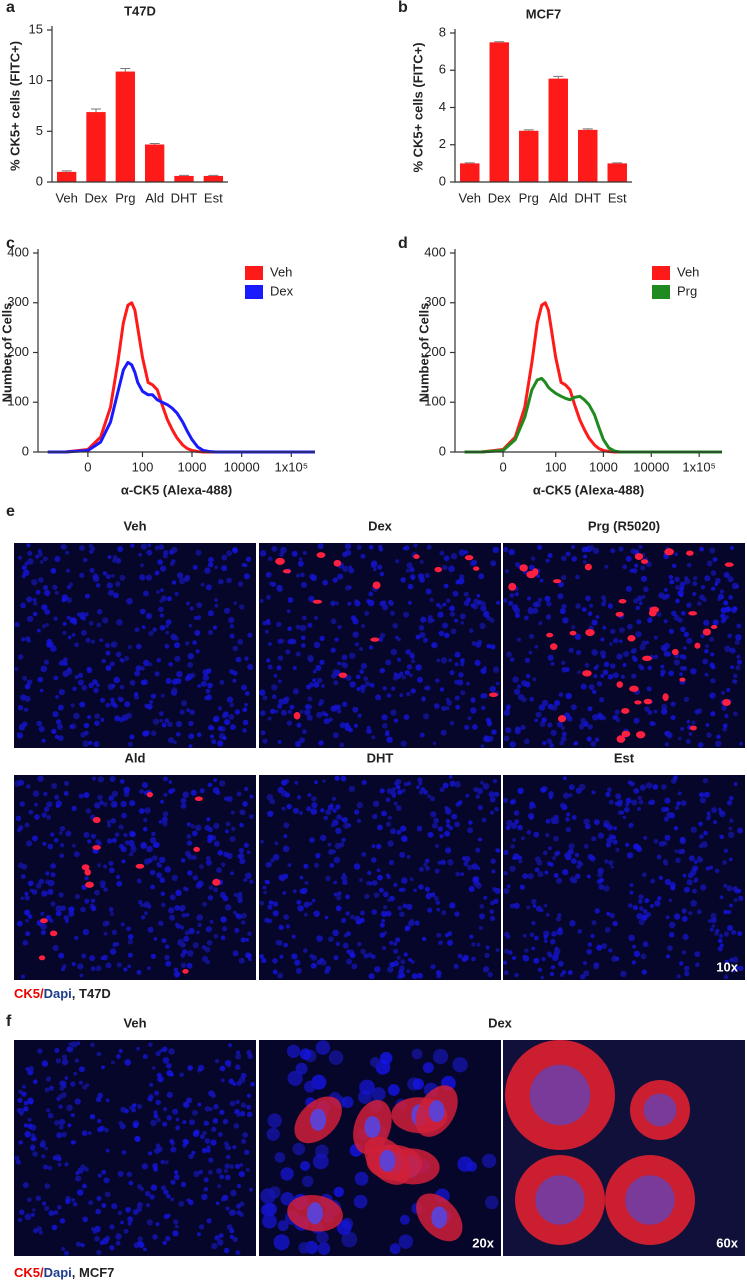 The width and height of the screenshot is (747, 1286). What do you see at coordinates (688, 271) in the screenshot?
I see `legend-label: Veh` at bounding box center [688, 271].